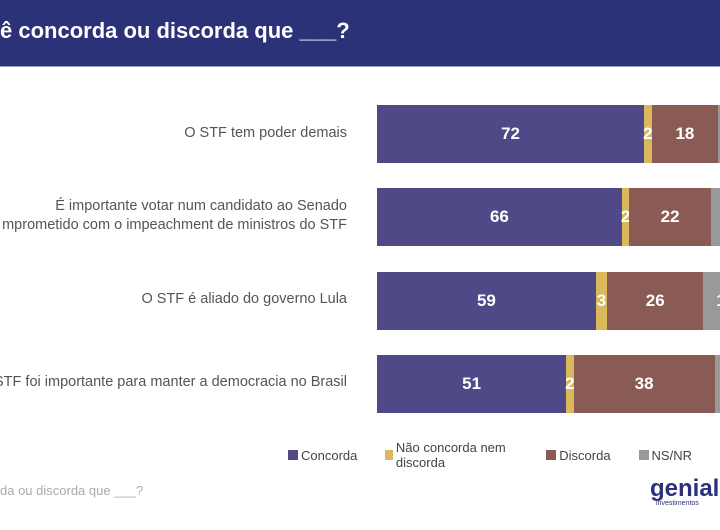 This screenshot has width=720, height=530. I want to click on bar-segment-discorda: 26, so click(655, 300).